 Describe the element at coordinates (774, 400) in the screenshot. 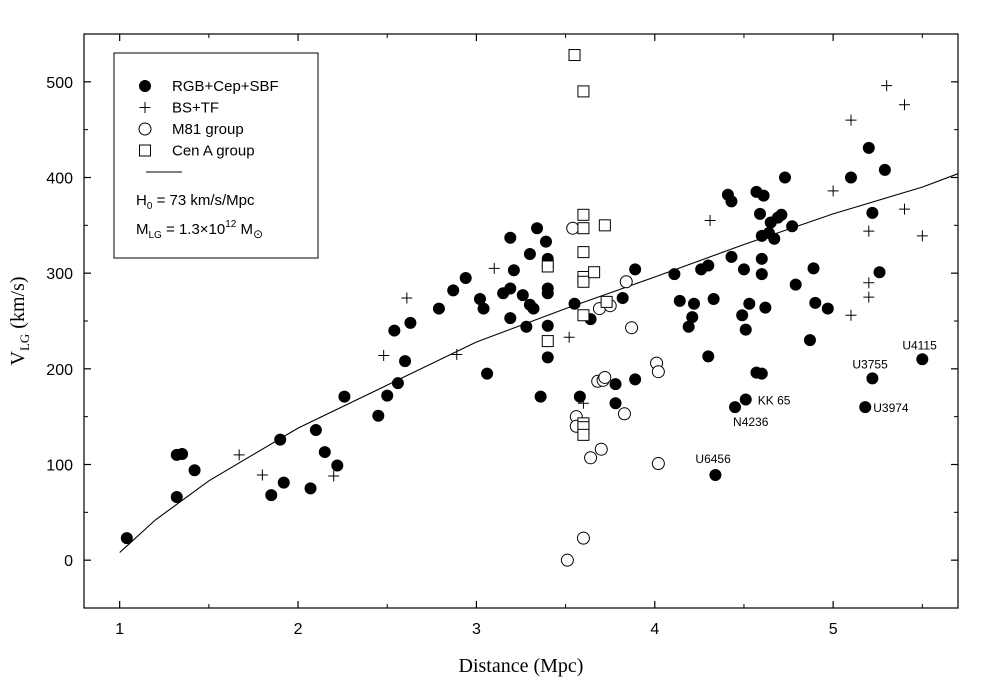

I see `annotation-label: KK 65` at that location.